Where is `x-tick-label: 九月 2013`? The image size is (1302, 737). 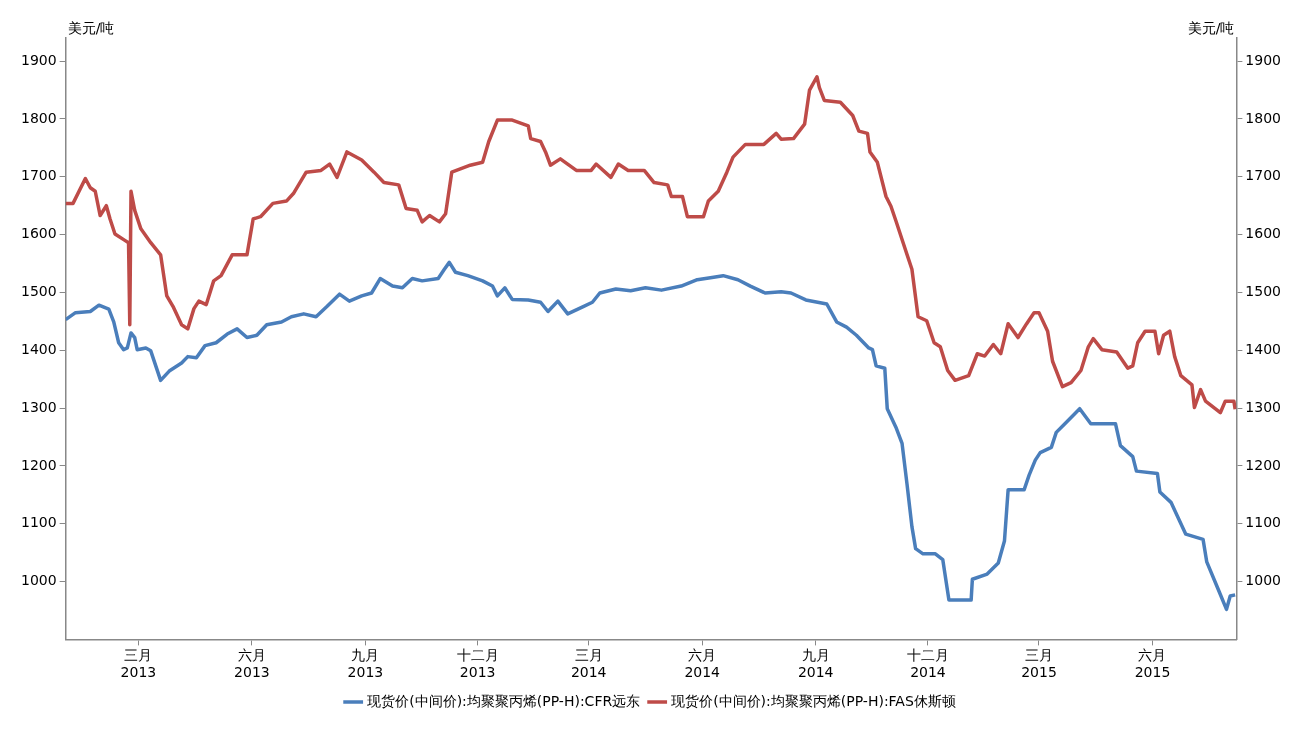 x-tick-label: 九月 2013 is located at coordinates (365, 664).